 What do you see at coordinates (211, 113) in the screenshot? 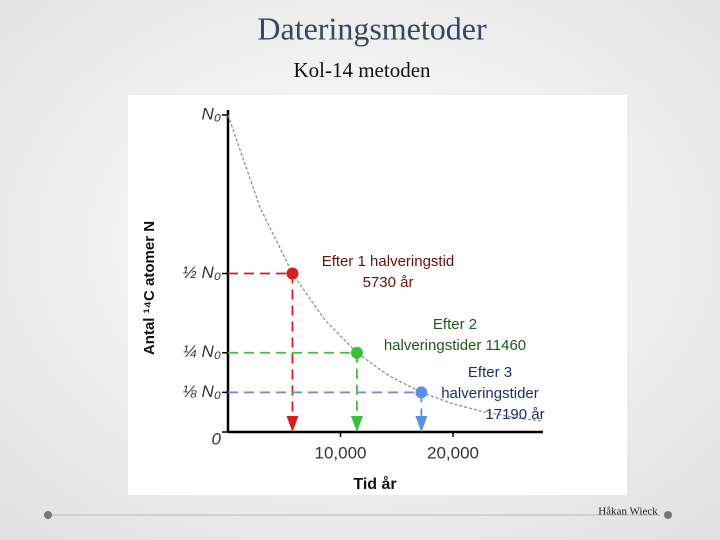
I see `y-tick-label: N₀` at bounding box center [211, 113].